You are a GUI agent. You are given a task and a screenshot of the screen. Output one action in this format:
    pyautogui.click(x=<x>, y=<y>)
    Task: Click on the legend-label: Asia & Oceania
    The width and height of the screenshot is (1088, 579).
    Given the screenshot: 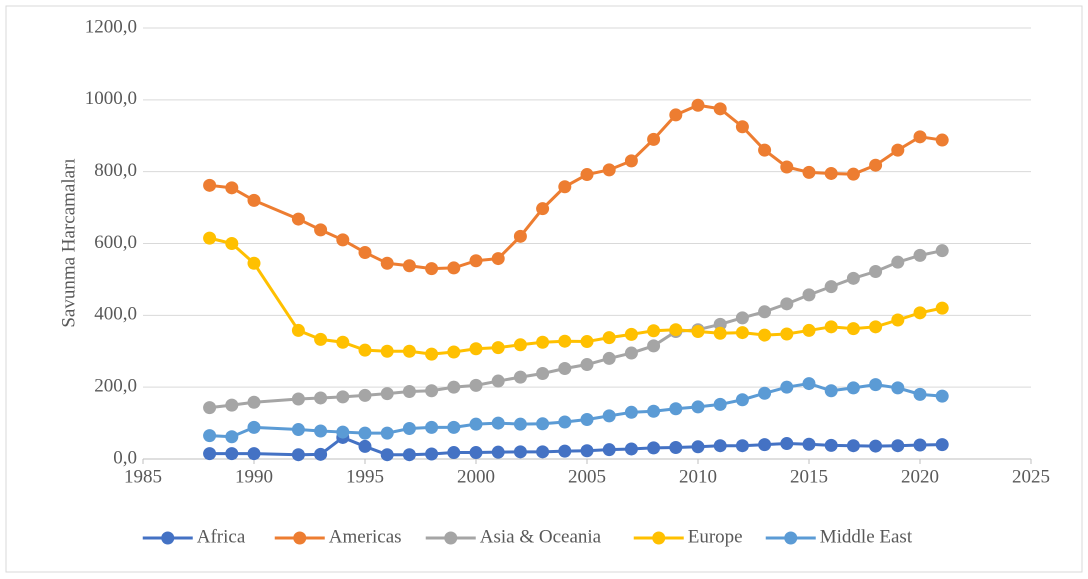 What is the action you would take?
    pyautogui.click(x=541, y=536)
    